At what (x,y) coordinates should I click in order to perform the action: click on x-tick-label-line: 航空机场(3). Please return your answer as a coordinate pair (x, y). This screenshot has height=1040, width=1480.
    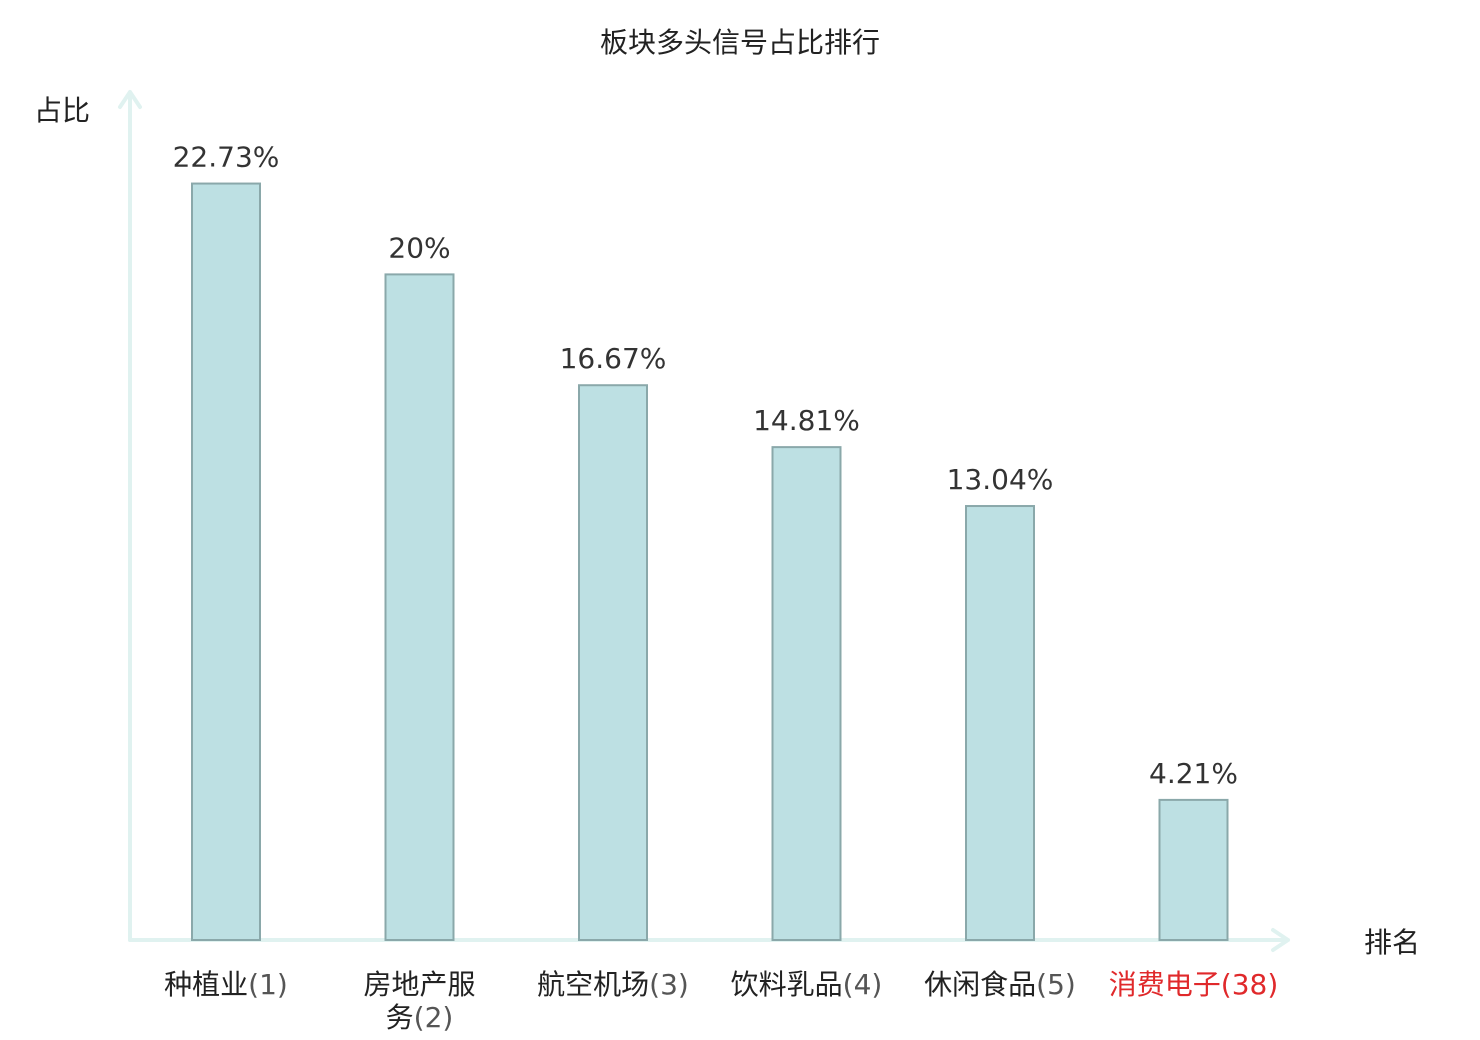
    Looking at the image, I should click on (613, 984).